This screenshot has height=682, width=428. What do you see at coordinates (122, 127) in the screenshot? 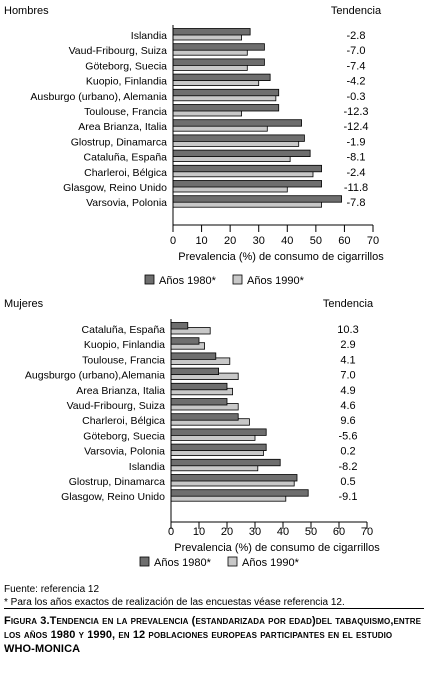
I see `hombres-category-label: Area Brianza, Italia` at bounding box center [122, 127].